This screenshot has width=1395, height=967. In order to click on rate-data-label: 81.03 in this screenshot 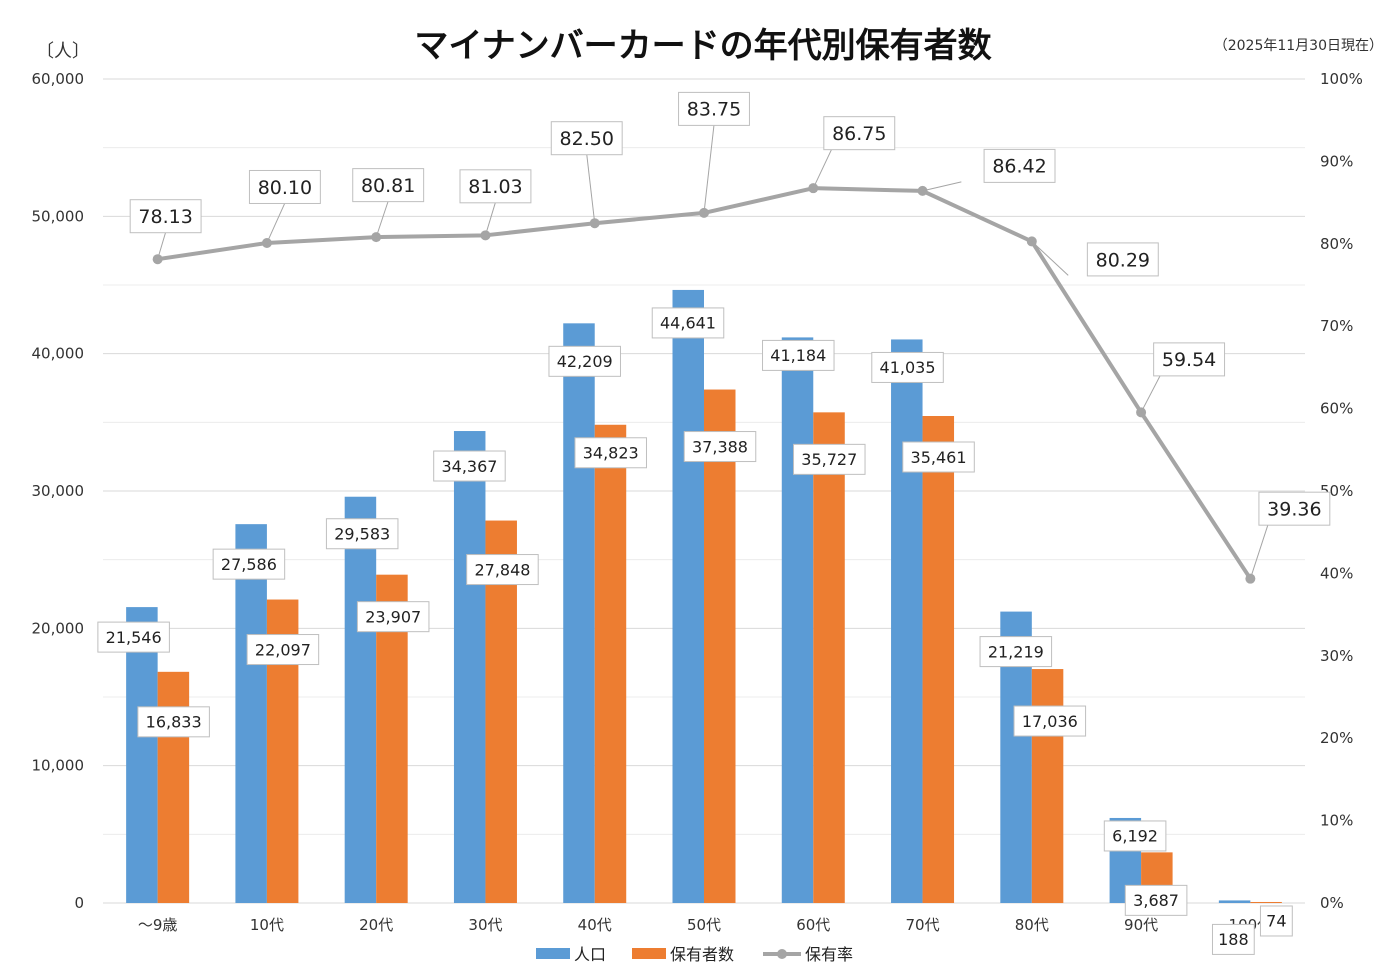, I will do `click(495, 202)`.